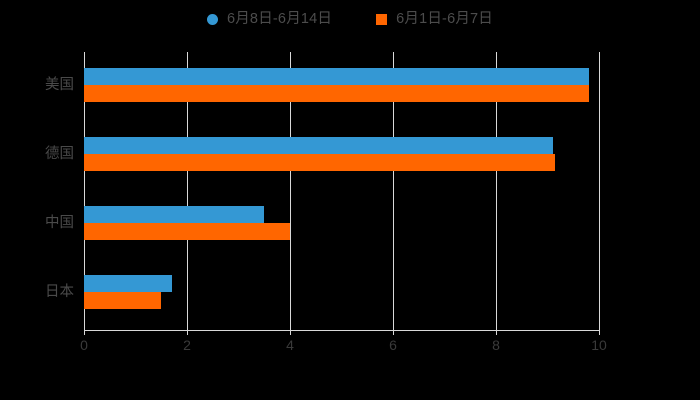 Image resolution: width=700 pixels, height=400 pixels. Describe the element at coordinates (59, 153) in the screenshot. I see `y-axis-label-category-2: 德国` at that location.